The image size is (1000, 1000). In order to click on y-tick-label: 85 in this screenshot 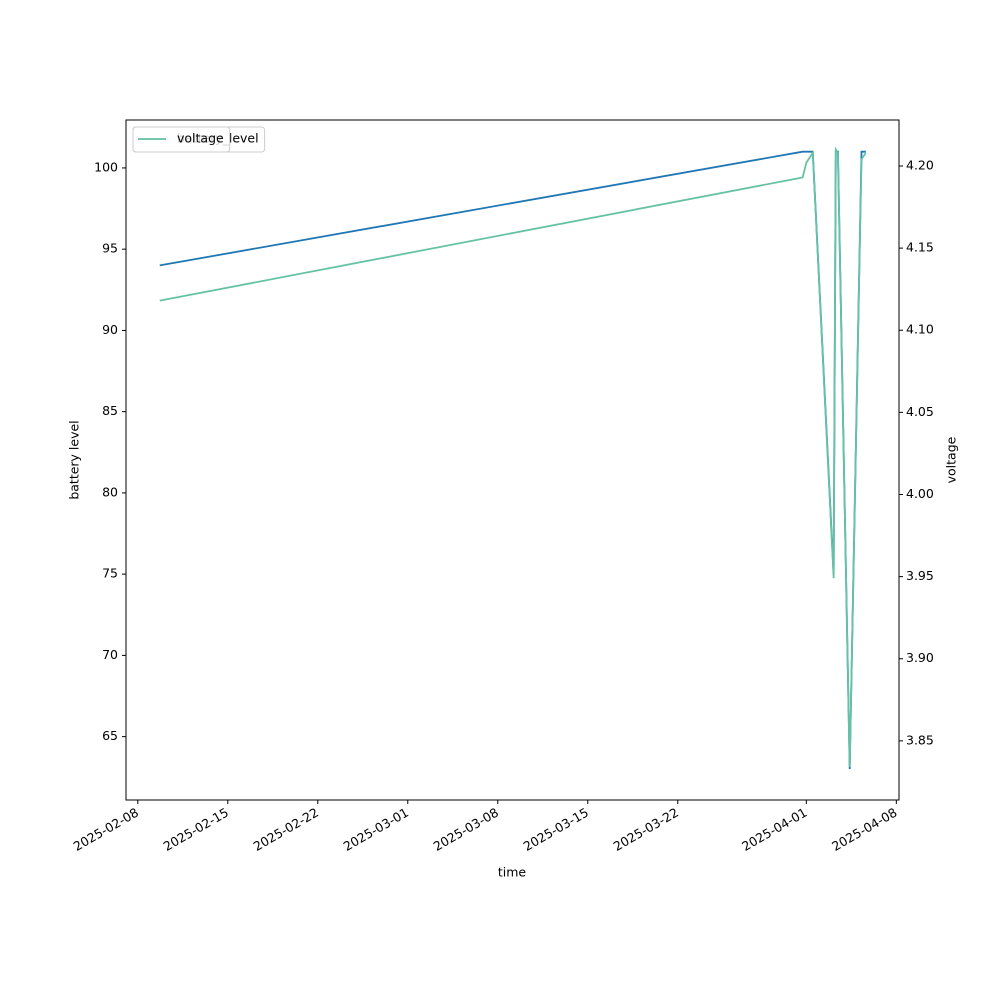, I will do `click(110, 410)`.